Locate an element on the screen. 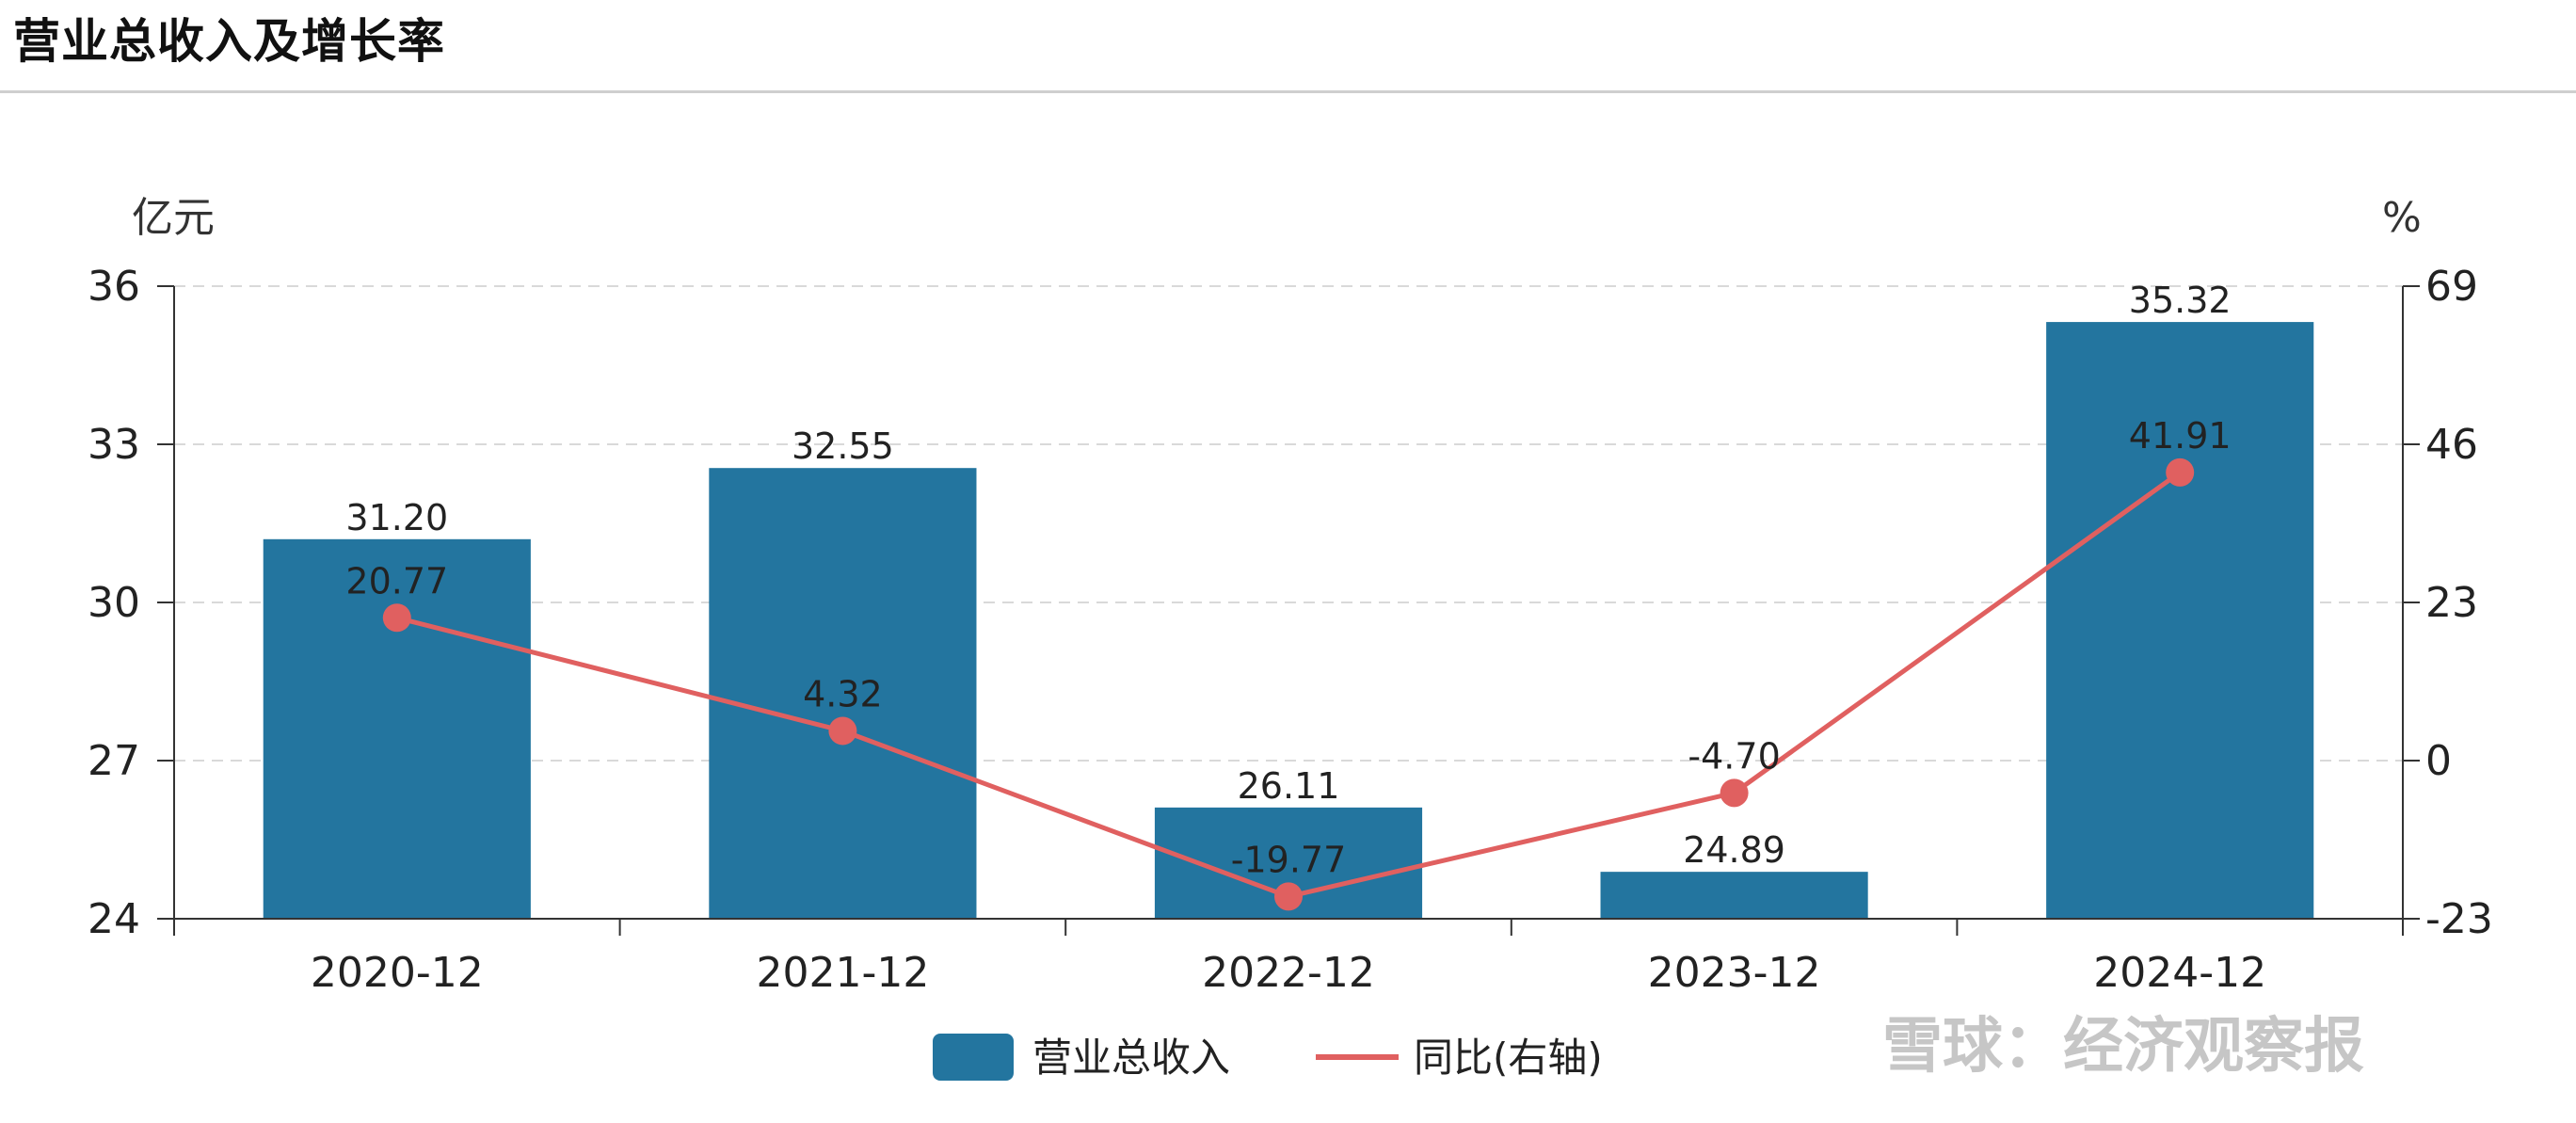 This screenshot has width=2576, height=1123. y-left-tick-label: 27 is located at coordinates (114, 761).